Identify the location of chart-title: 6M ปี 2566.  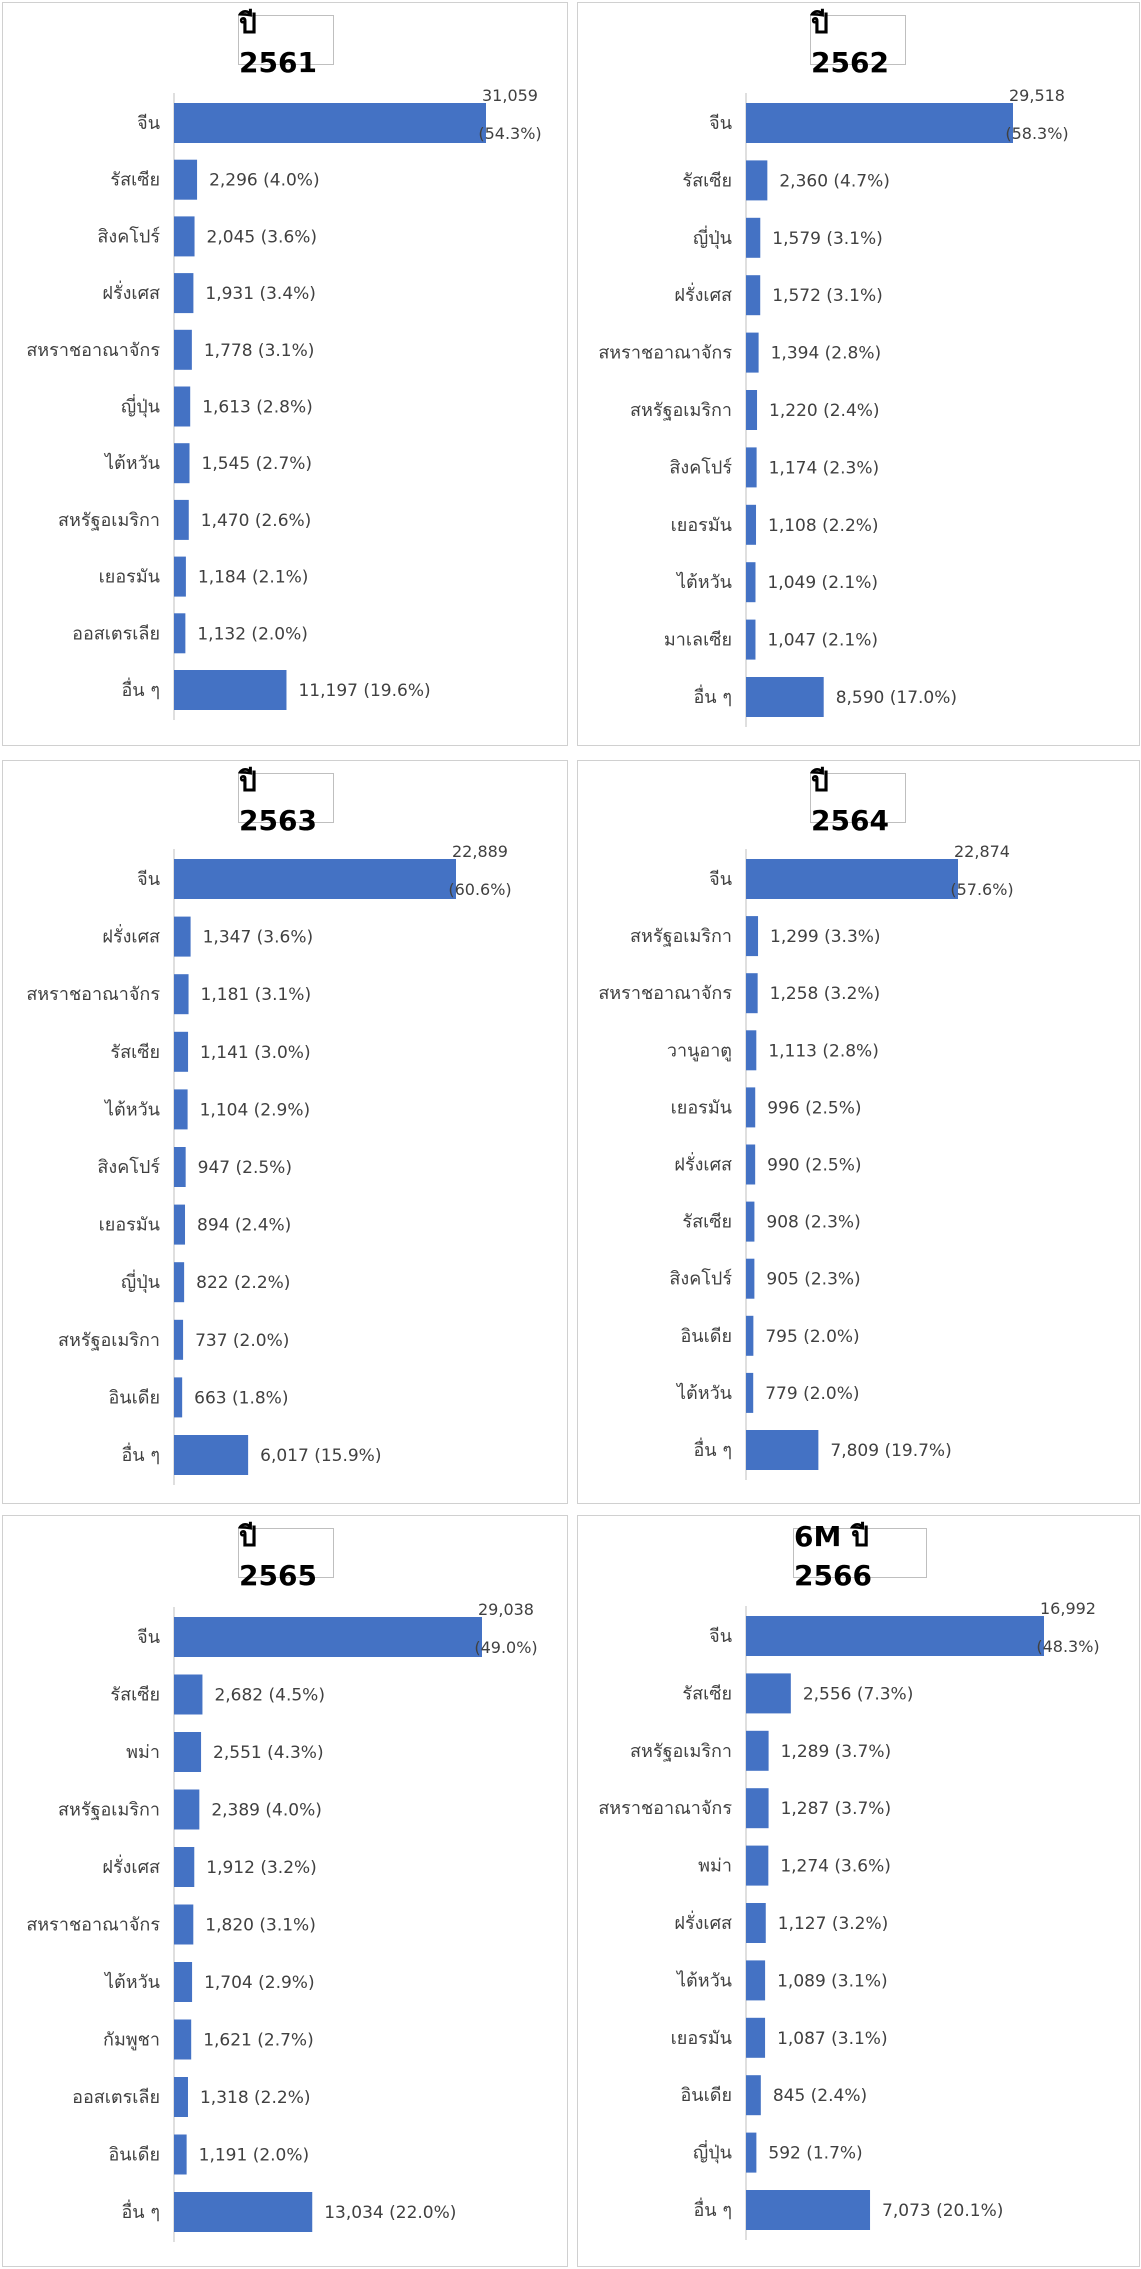
(860, 1556).